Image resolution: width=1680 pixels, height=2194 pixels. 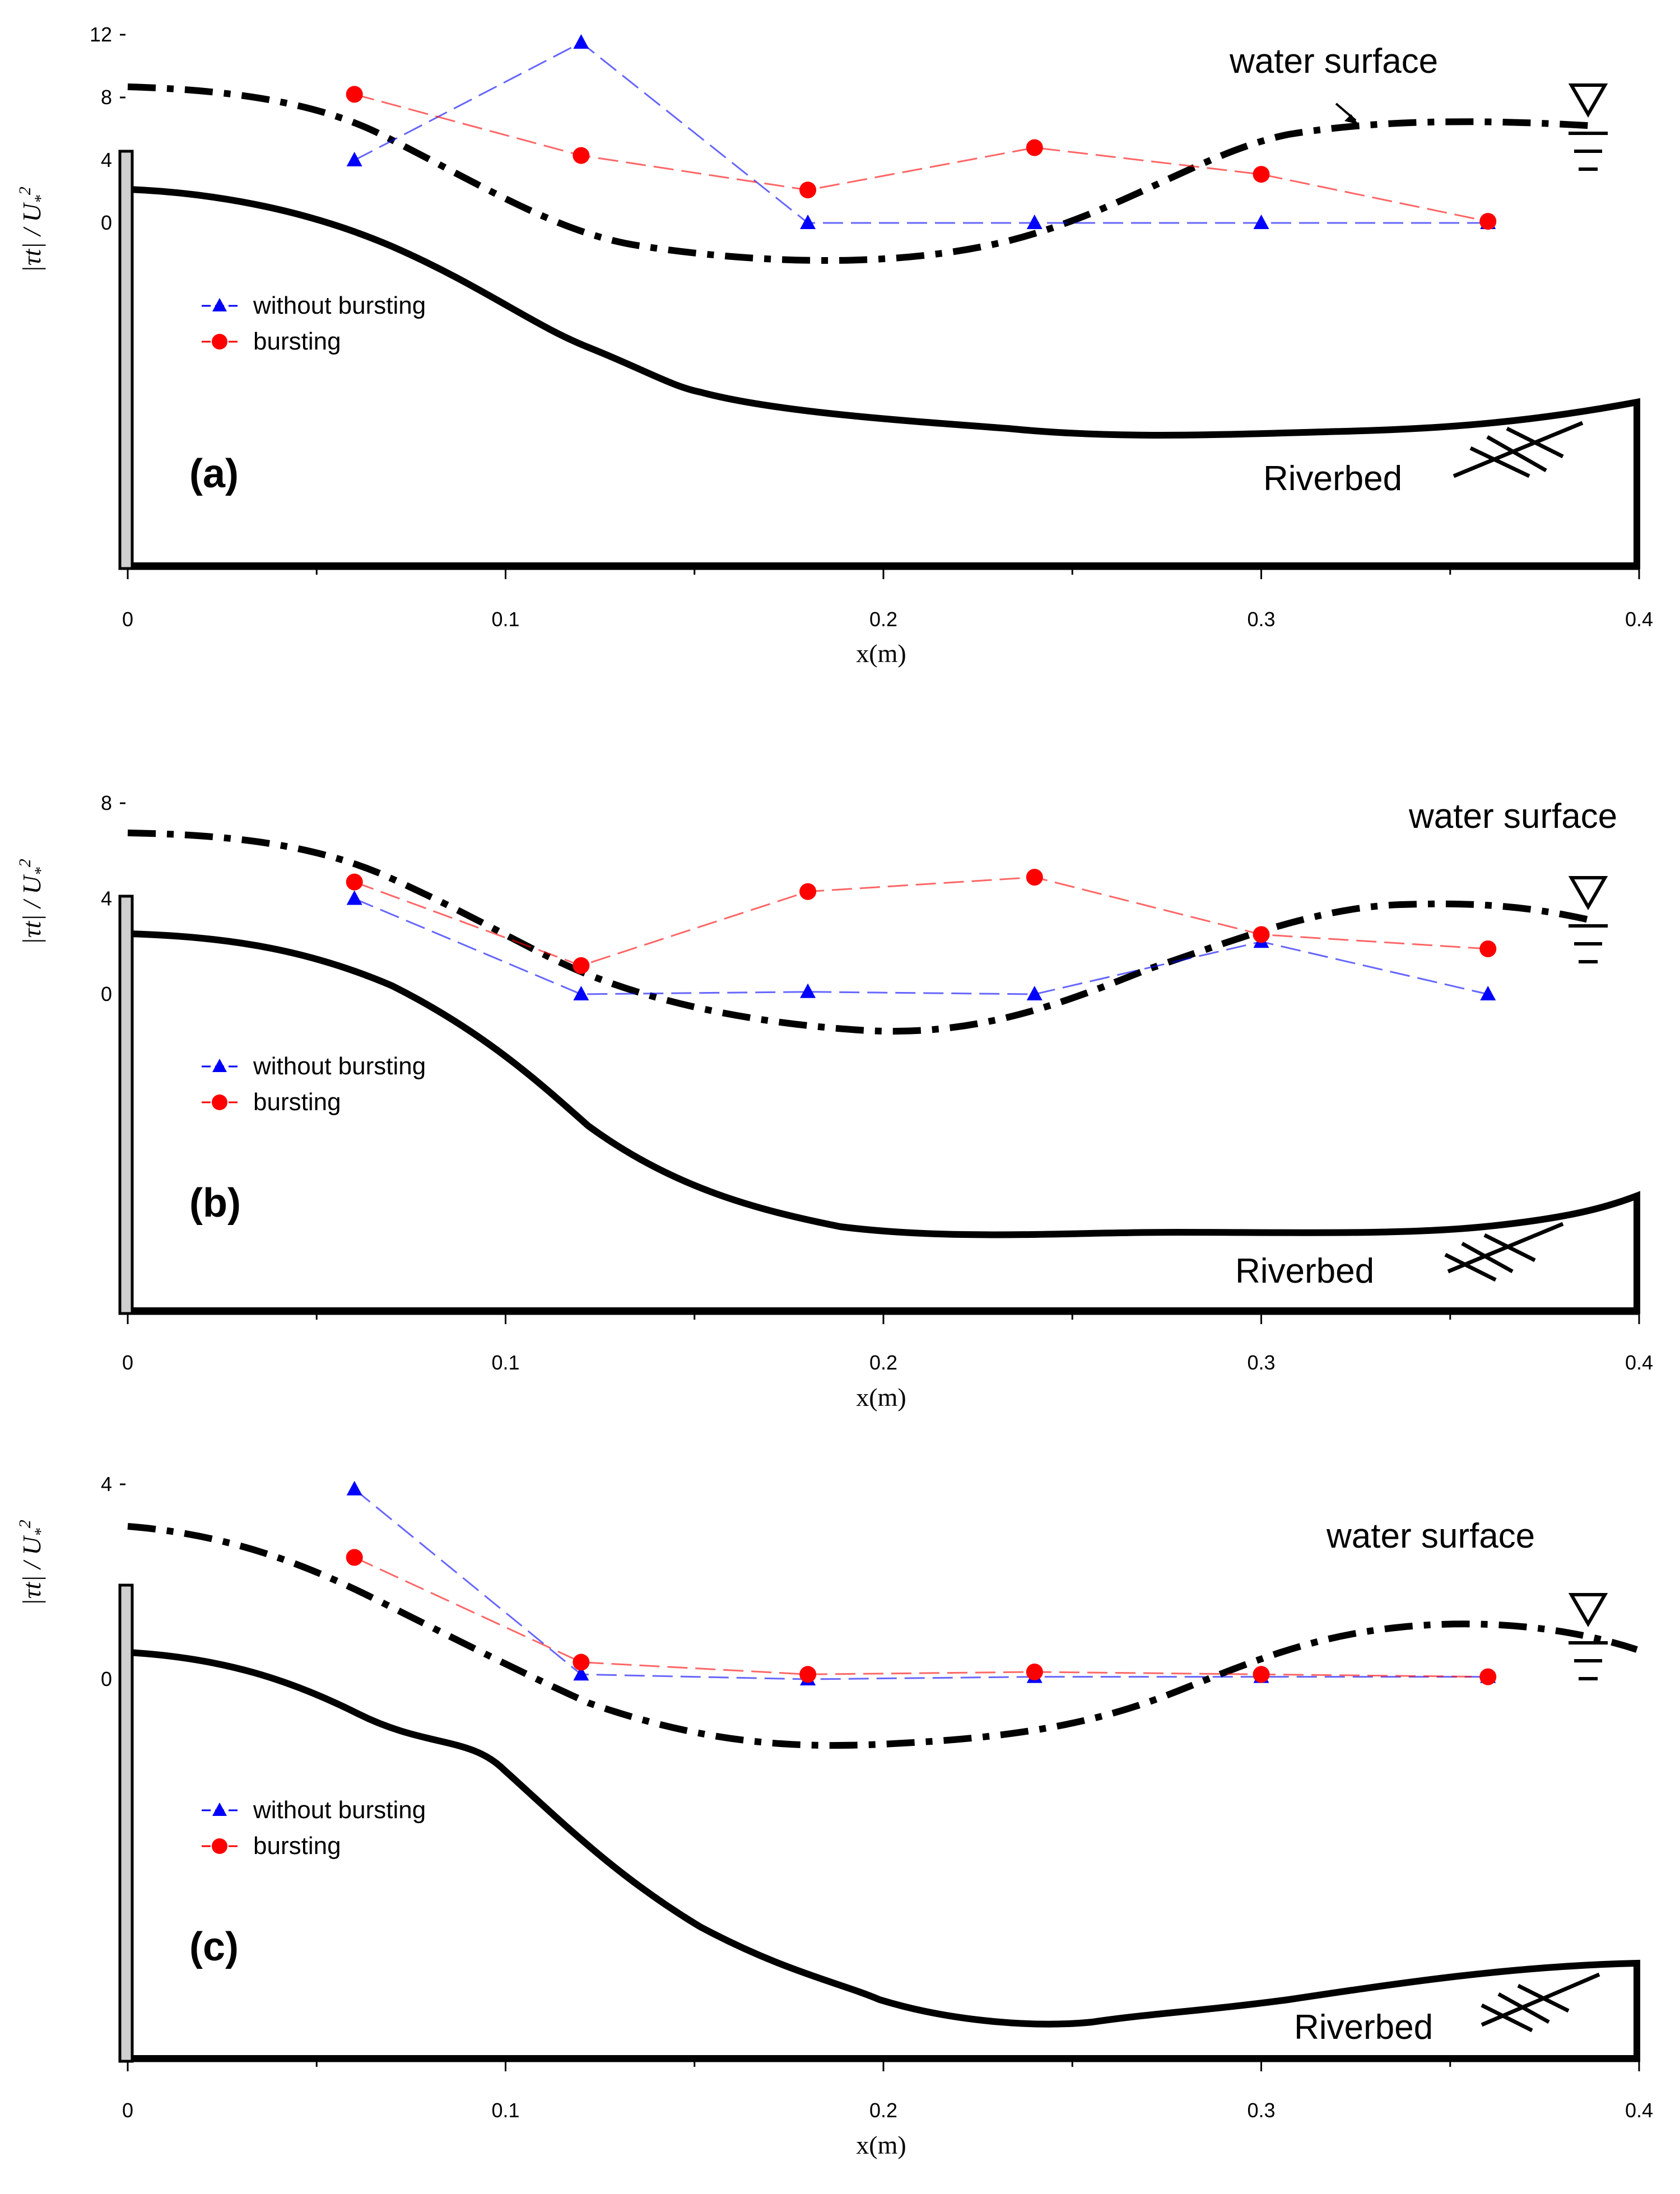 What do you see at coordinates (214, 1947) in the screenshot?
I see `panel-label: (c)` at bounding box center [214, 1947].